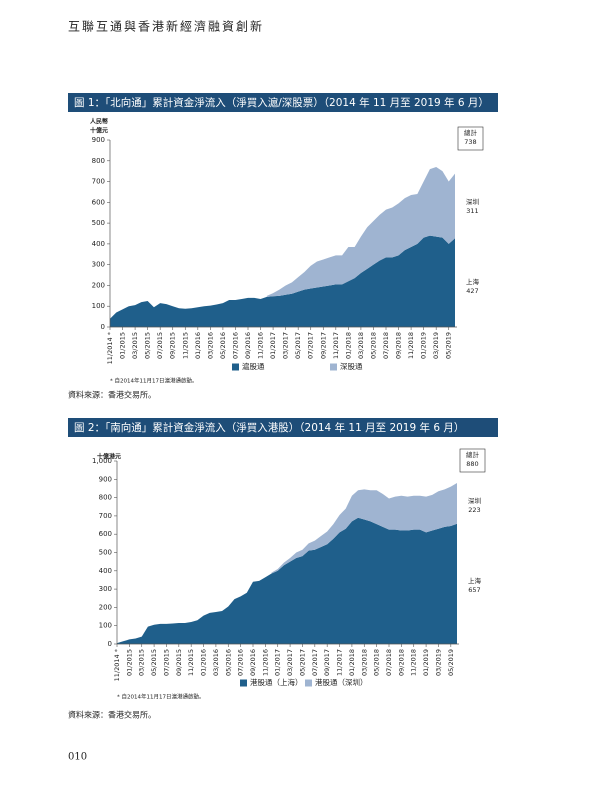 The image size is (591, 800). I want to click on annotation-value: 738, so click(470, 142).